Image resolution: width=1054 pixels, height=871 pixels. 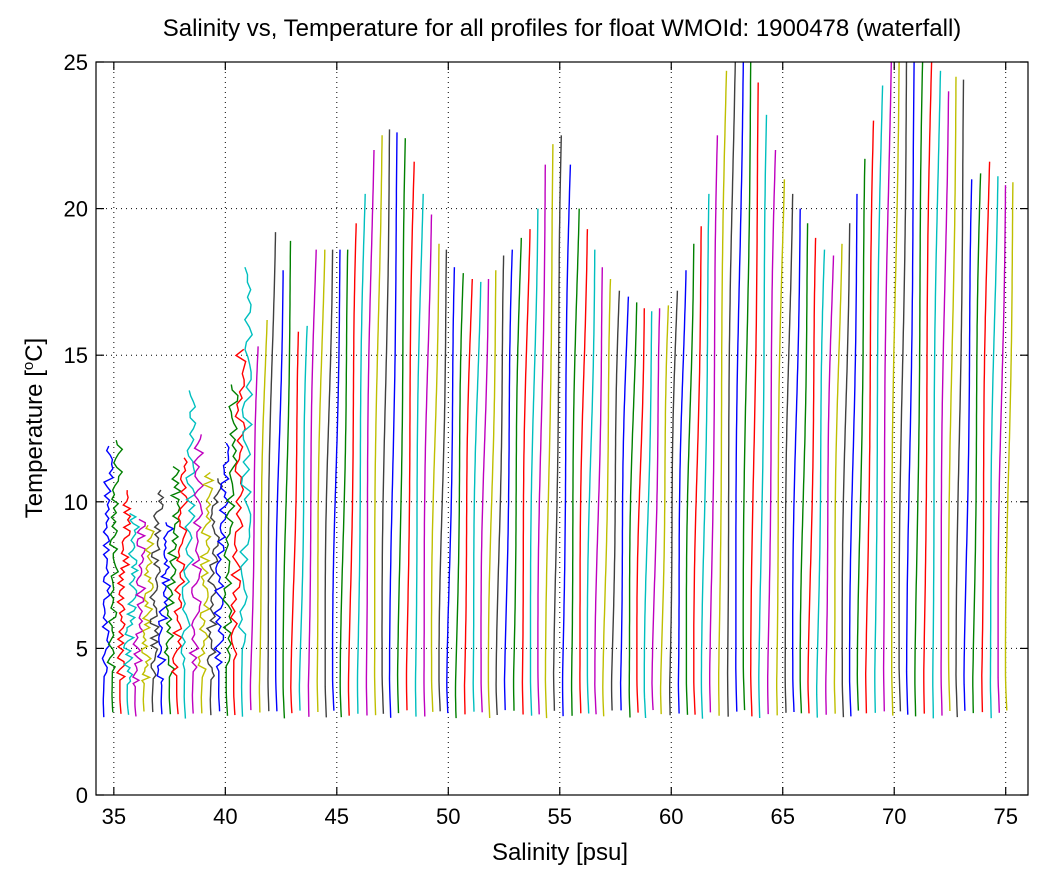 I want to click on x-tick-label: 60, so click(x=671, y=816).